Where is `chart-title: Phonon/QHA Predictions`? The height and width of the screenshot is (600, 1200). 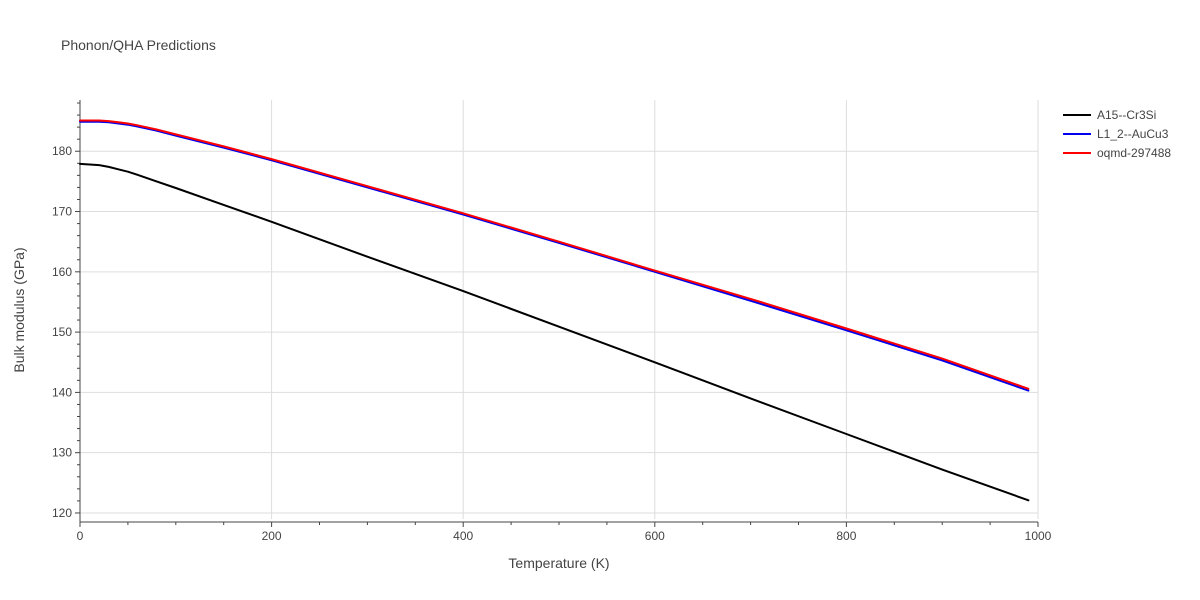
chart-title: Phonon/QHA Predictions is located at coordinates (138, 45).